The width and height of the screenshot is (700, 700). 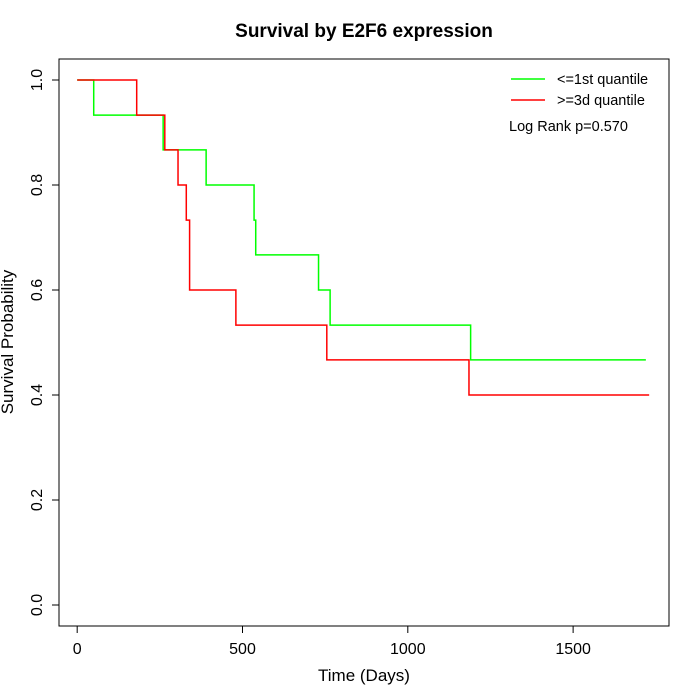 What do you see at coordinates (8, 341) in the screenshot?
I see `y-axis-label: Survival Probability` at bounding box center [8, 341].